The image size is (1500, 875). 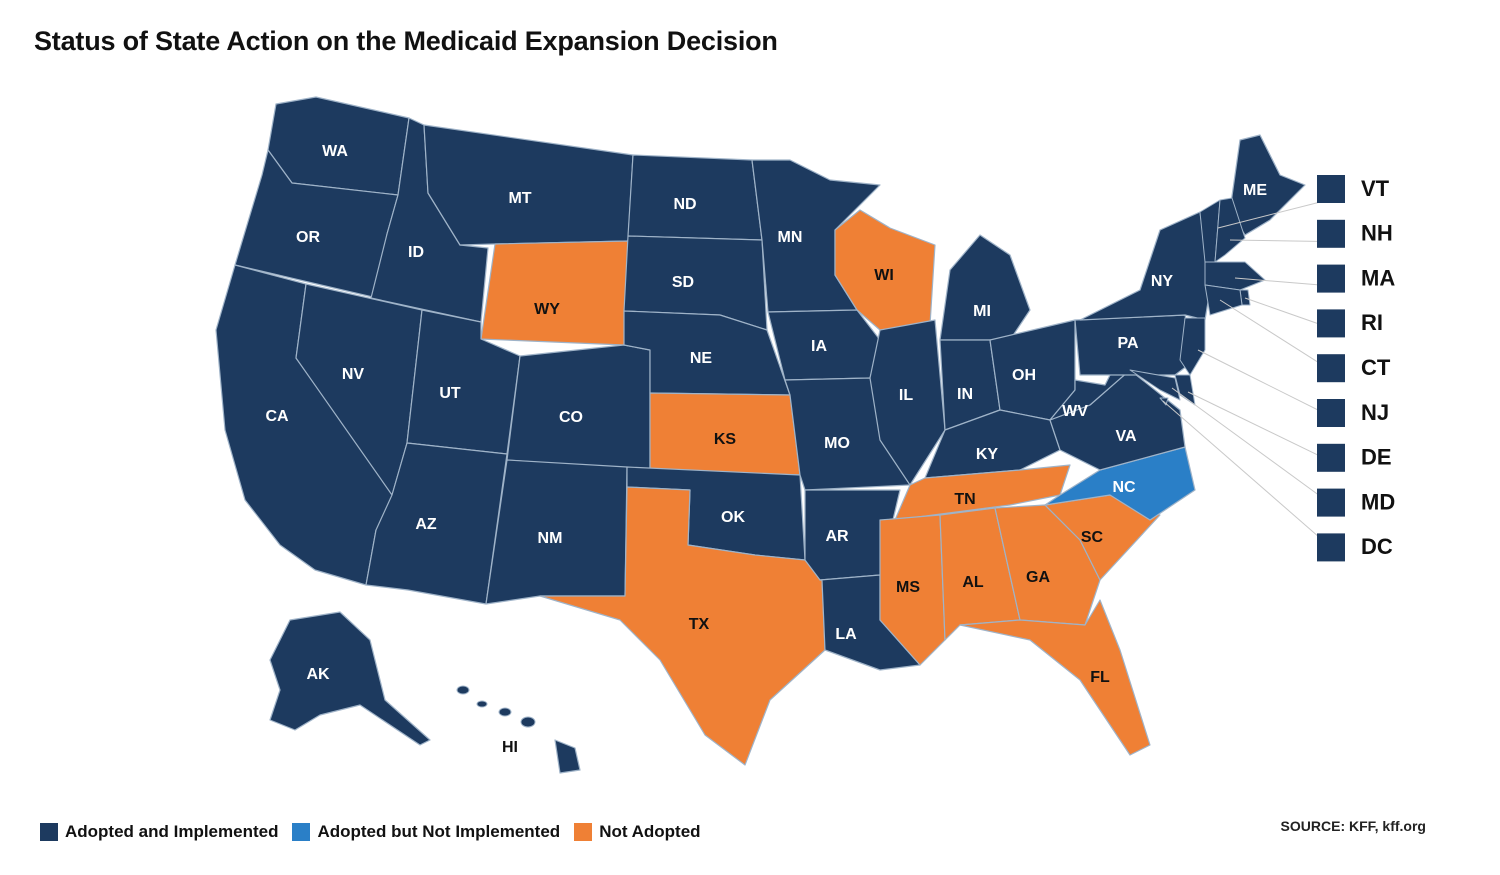 I want to click on callout-label-ri: RI, so click(x=1372, y=322).